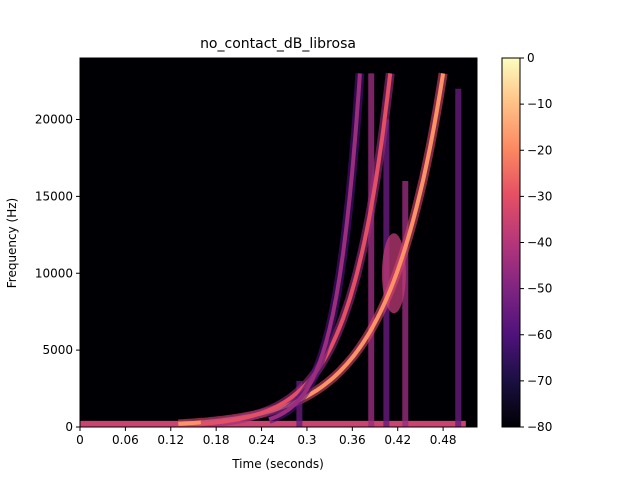 The height and width of the screenshot is (480, 640). I want to click on colorbar-tick-label: 0, so click(531, 58).